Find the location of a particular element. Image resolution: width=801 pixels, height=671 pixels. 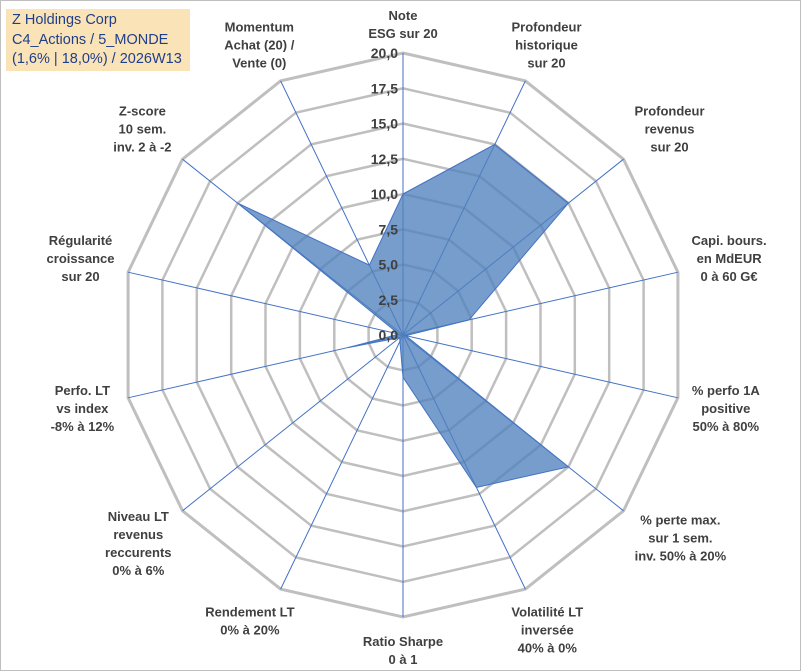

tick-label: 7,5 is located at coordinates (389, 229).